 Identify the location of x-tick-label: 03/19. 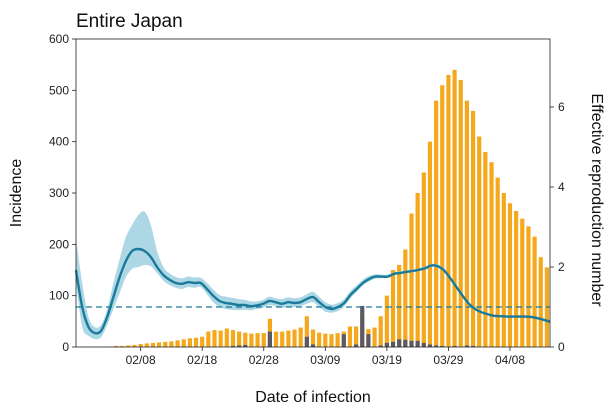
(387, 360).